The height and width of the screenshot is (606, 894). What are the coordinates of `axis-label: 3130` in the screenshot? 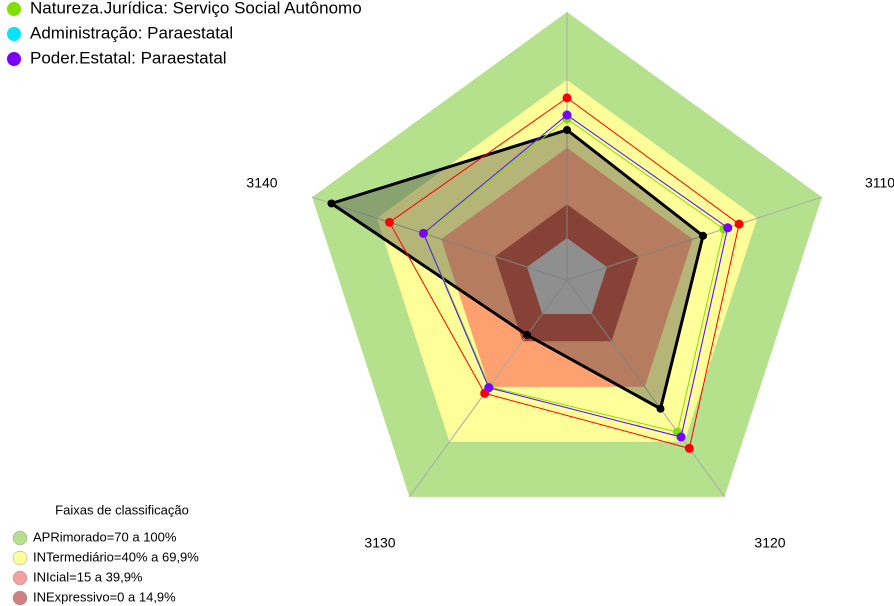 It's located at (379, 543).